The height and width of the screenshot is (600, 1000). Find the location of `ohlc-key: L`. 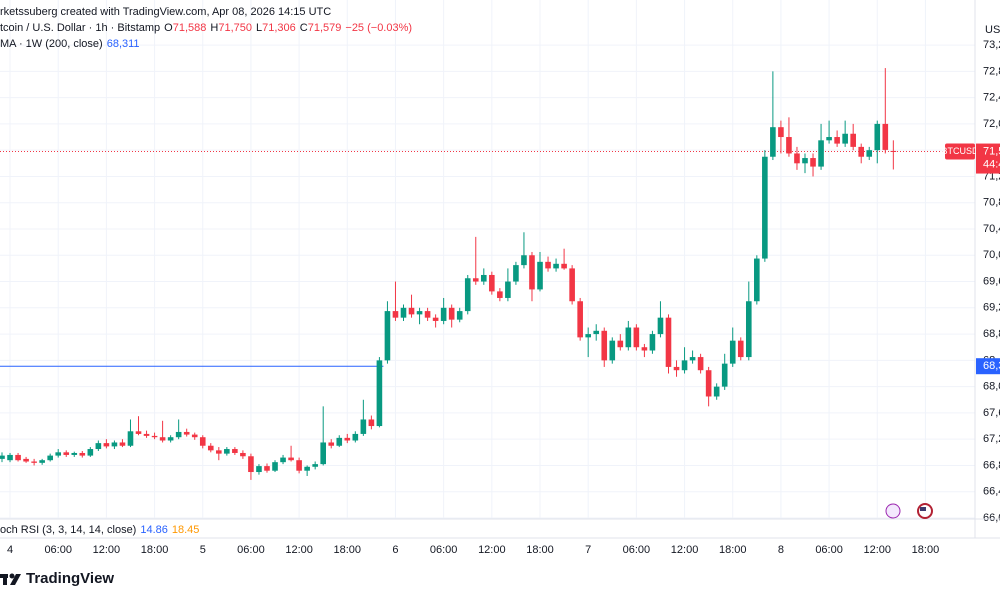

ohlc-key: L is located at coordinates (259, 28).